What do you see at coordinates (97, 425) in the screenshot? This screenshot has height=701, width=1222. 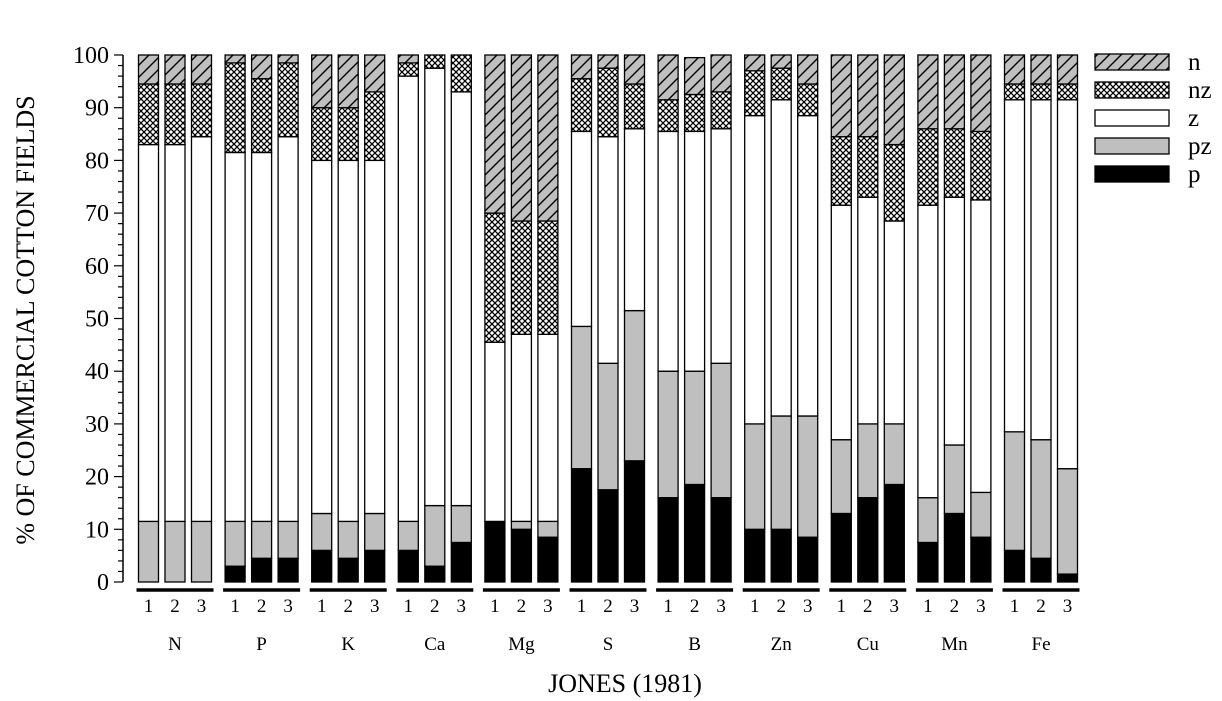 I see `y-tick-label: 30` at bounding box center [97, 425].